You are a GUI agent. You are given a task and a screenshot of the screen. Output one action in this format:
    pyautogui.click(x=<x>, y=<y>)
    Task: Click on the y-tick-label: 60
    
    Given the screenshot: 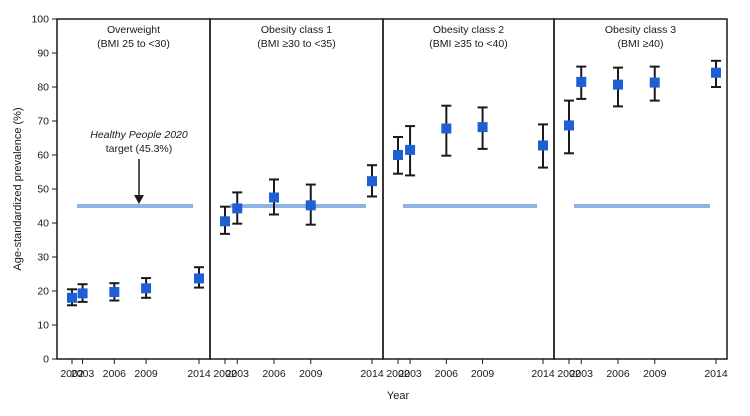 What is the action you would take?
    pyautogui.click(x=43, y=156)
    